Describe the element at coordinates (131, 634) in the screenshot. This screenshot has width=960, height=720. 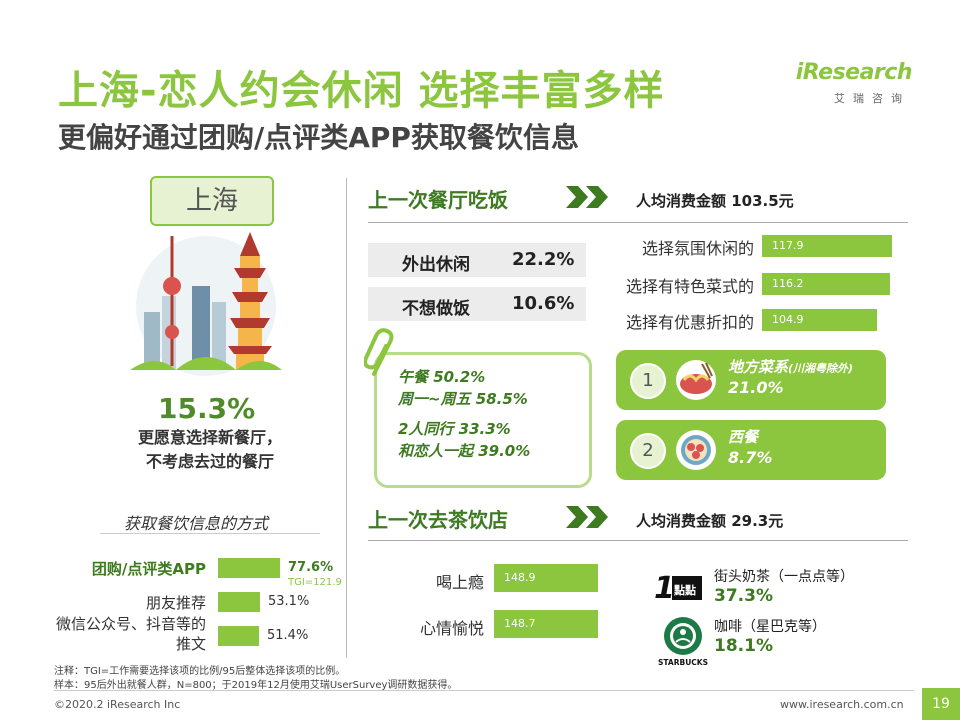
I see `info-method-label: 微信公众号、抖音等的推文` at that location.